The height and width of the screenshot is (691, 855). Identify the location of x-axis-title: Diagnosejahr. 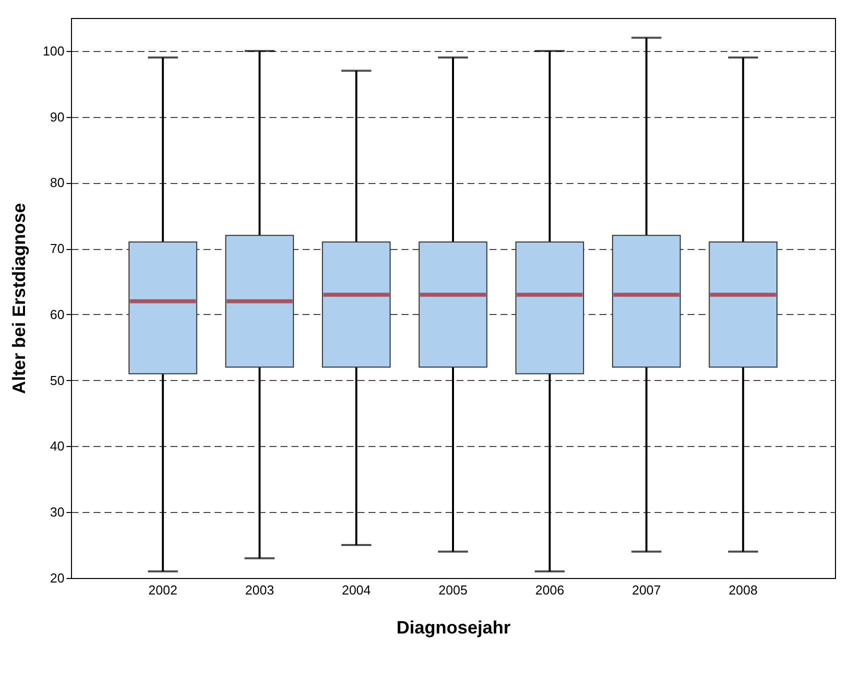
(453, 628).